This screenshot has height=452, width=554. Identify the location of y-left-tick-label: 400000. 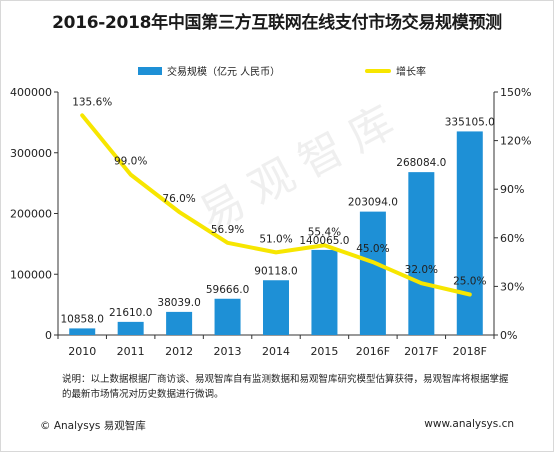
(31, 92).